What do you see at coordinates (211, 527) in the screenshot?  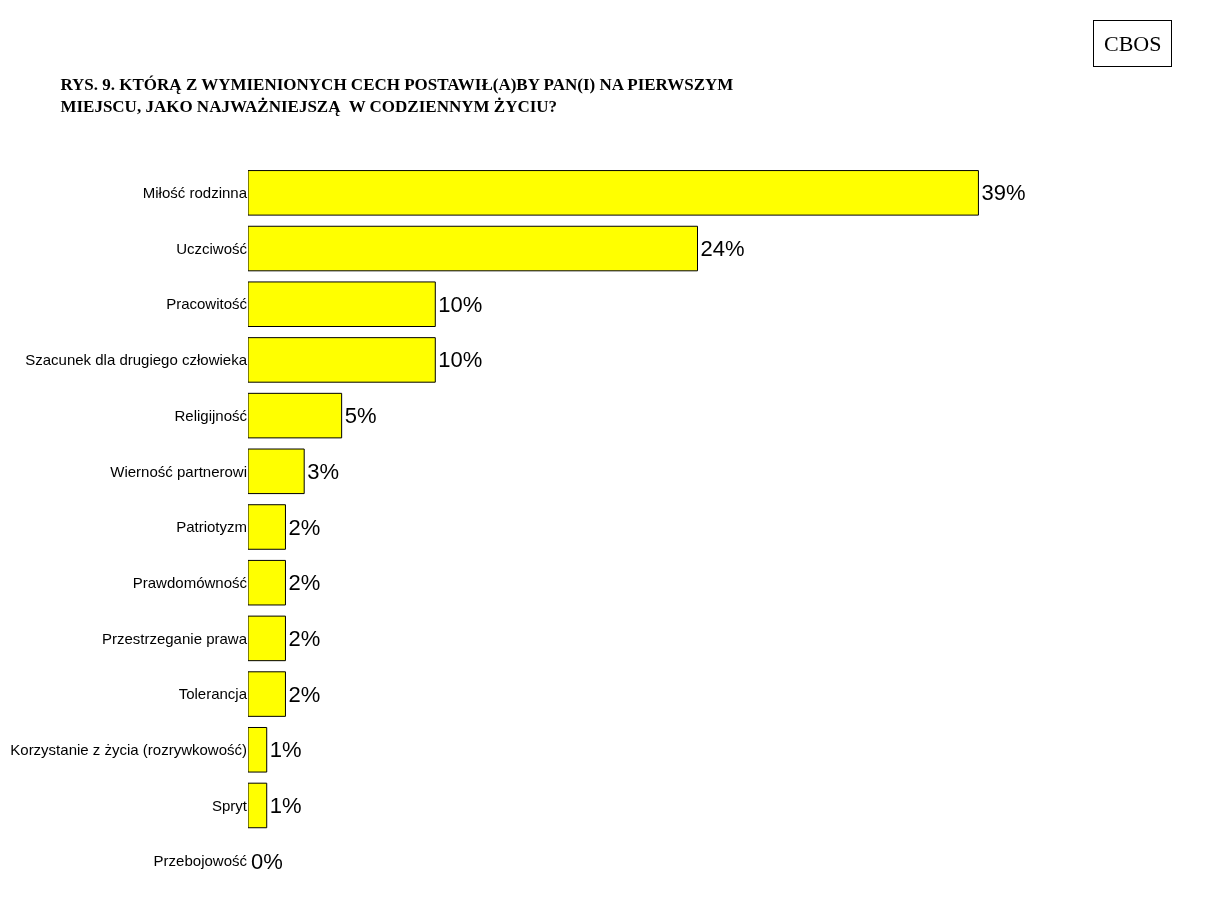 I see `y-tick-label: Patriotyzm` at bounding box center [211, 527].